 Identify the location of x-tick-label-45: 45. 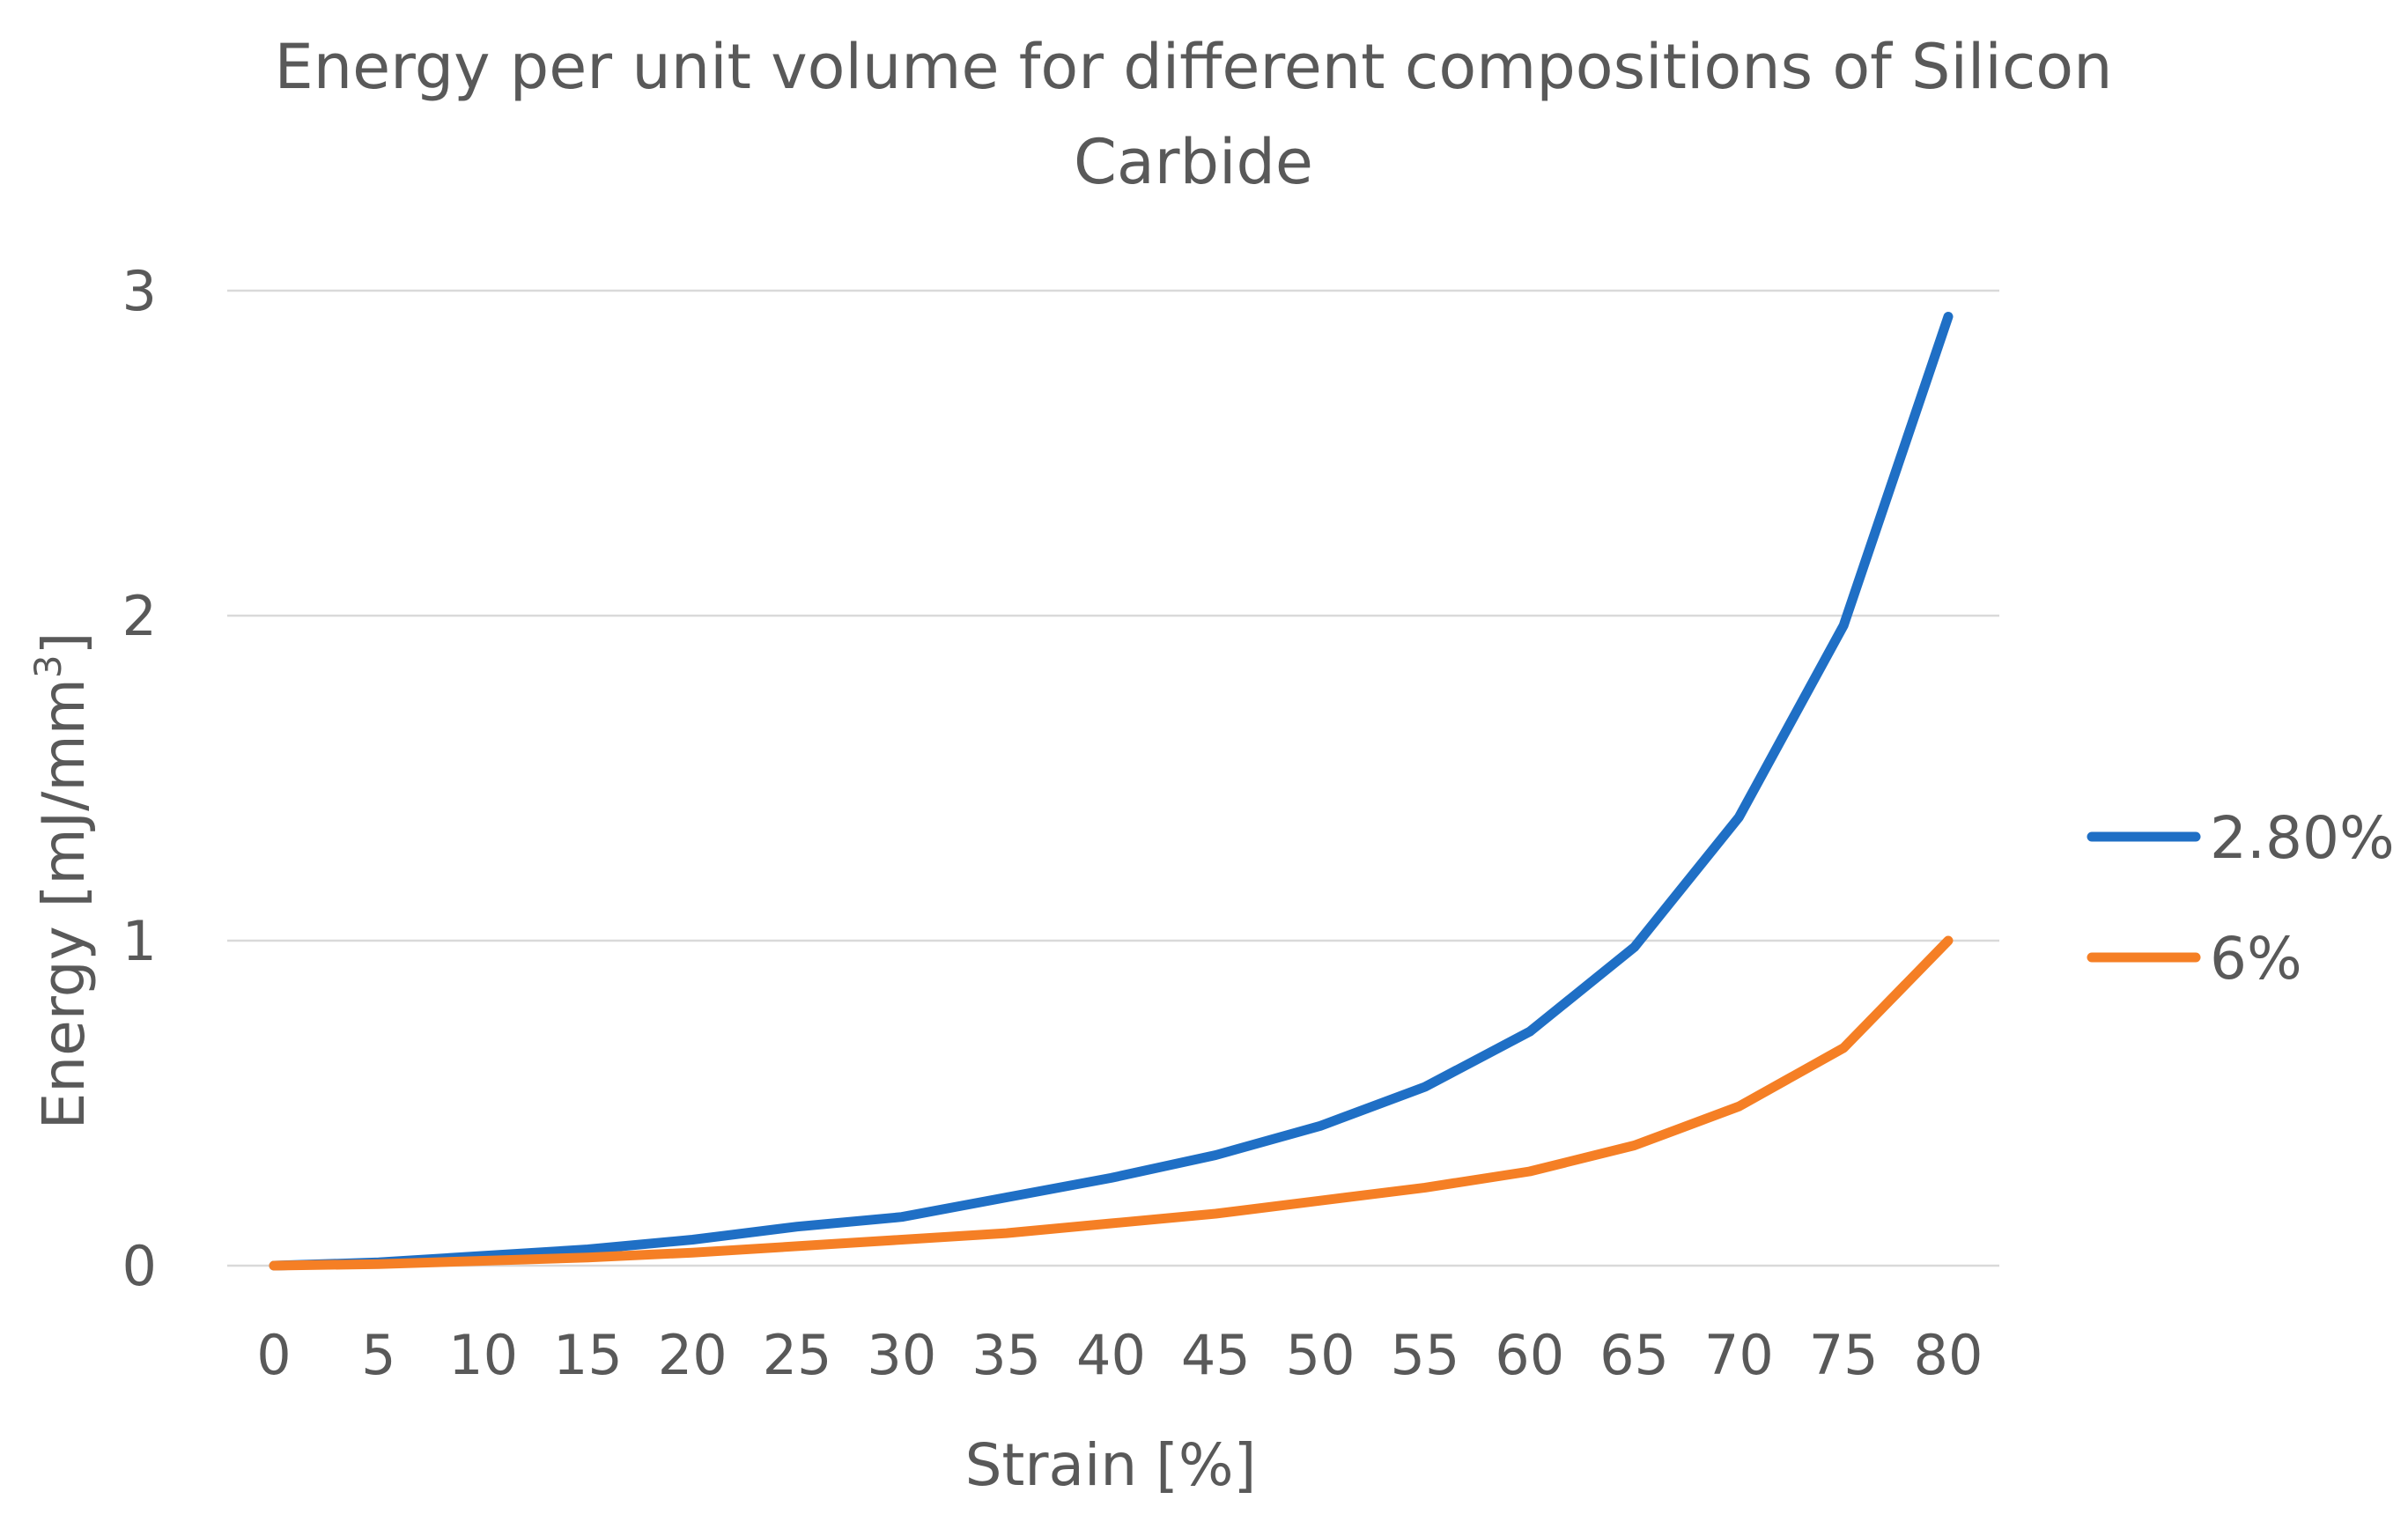
(1216, 1355).